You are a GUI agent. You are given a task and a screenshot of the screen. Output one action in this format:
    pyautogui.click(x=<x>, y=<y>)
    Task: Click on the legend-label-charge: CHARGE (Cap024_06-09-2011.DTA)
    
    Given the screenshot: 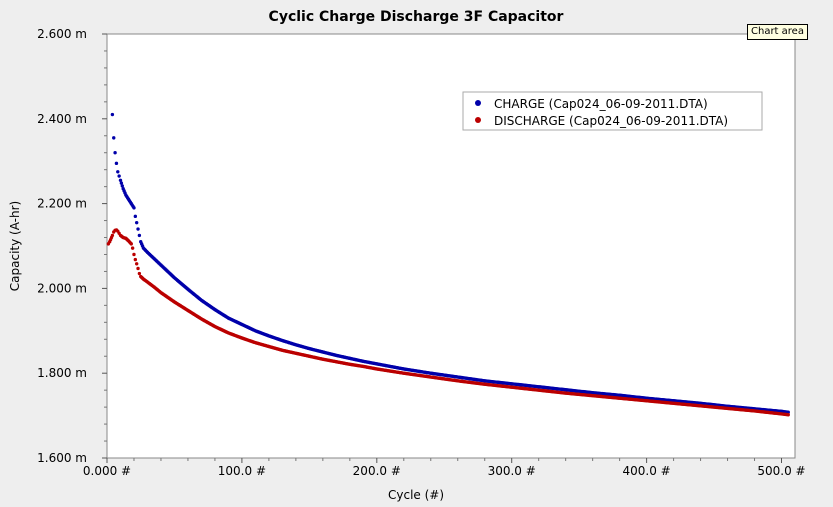 What is the action you would take?
    pyautogui.click(x=601, y=104)
    